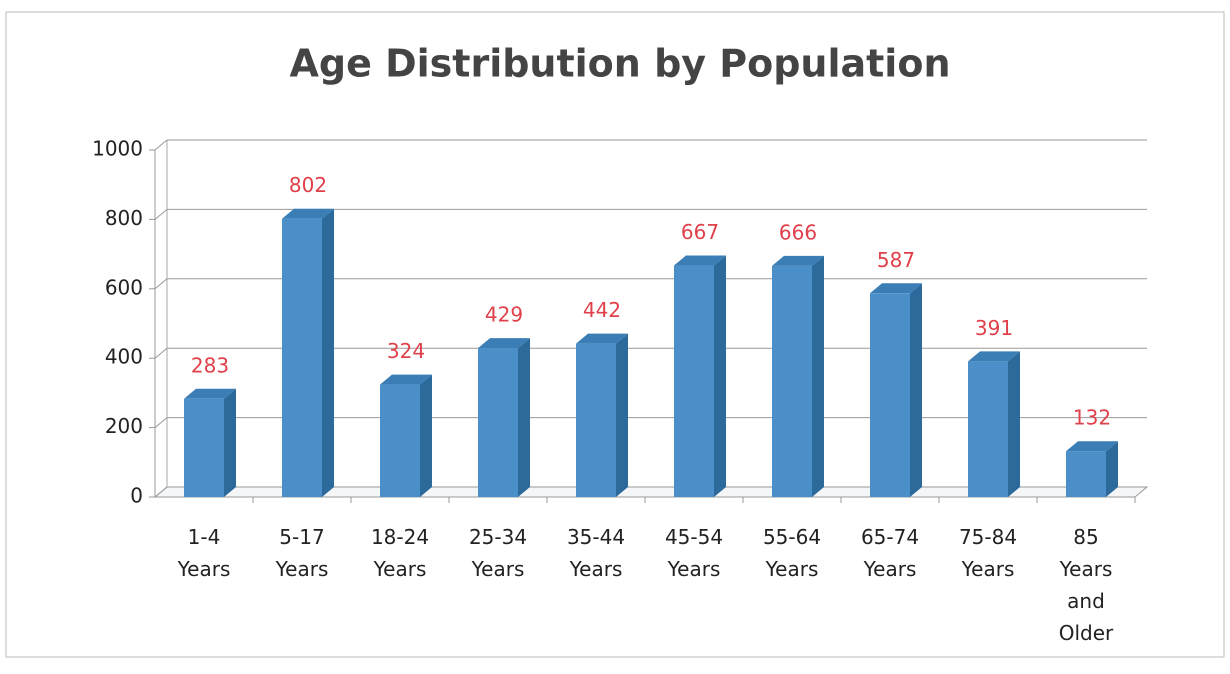 The height and width of the screenshot is (674, 1230). Describe the element at coordinates (890, 553) in the screenshot. I see `x-tick-label: 65-74 Years` at that location.